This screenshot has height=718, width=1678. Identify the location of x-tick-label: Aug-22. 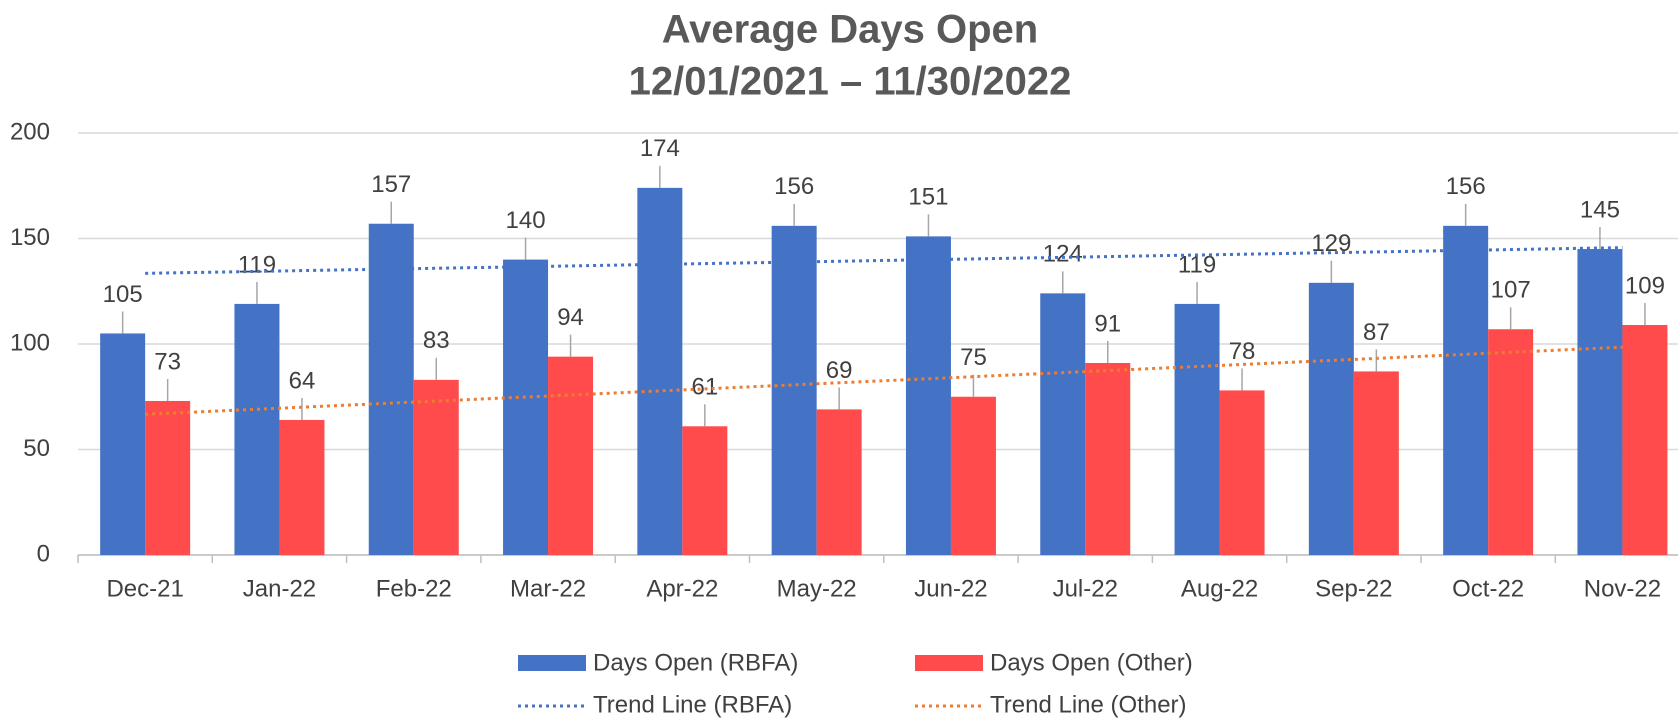
(1219, 588).